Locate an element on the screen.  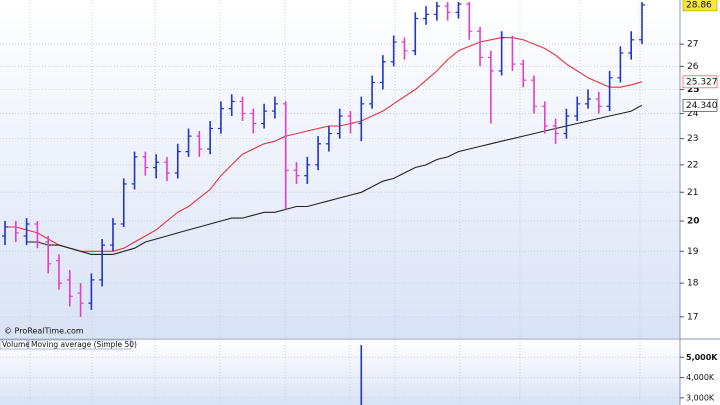
axis-panel is located at coordinates (700, 202).